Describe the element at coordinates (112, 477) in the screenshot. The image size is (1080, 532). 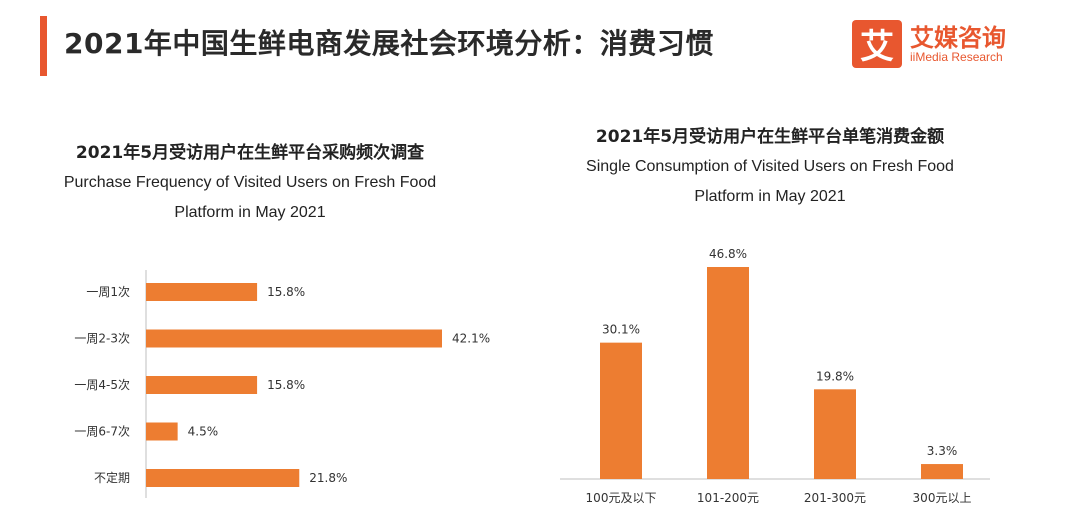
I see `category-label: 不定期` at that location.